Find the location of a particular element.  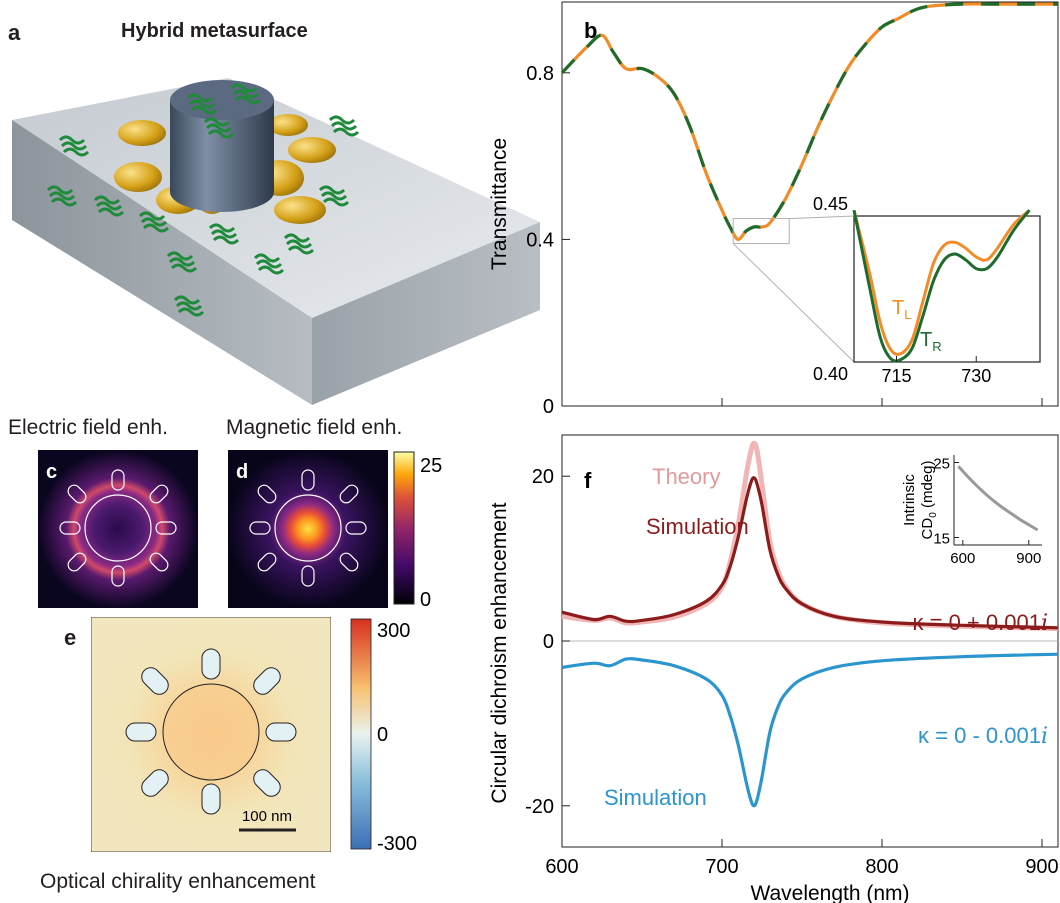

caption-magnetic-field: Magnetic field enh. is located at coordinates (314, 427).